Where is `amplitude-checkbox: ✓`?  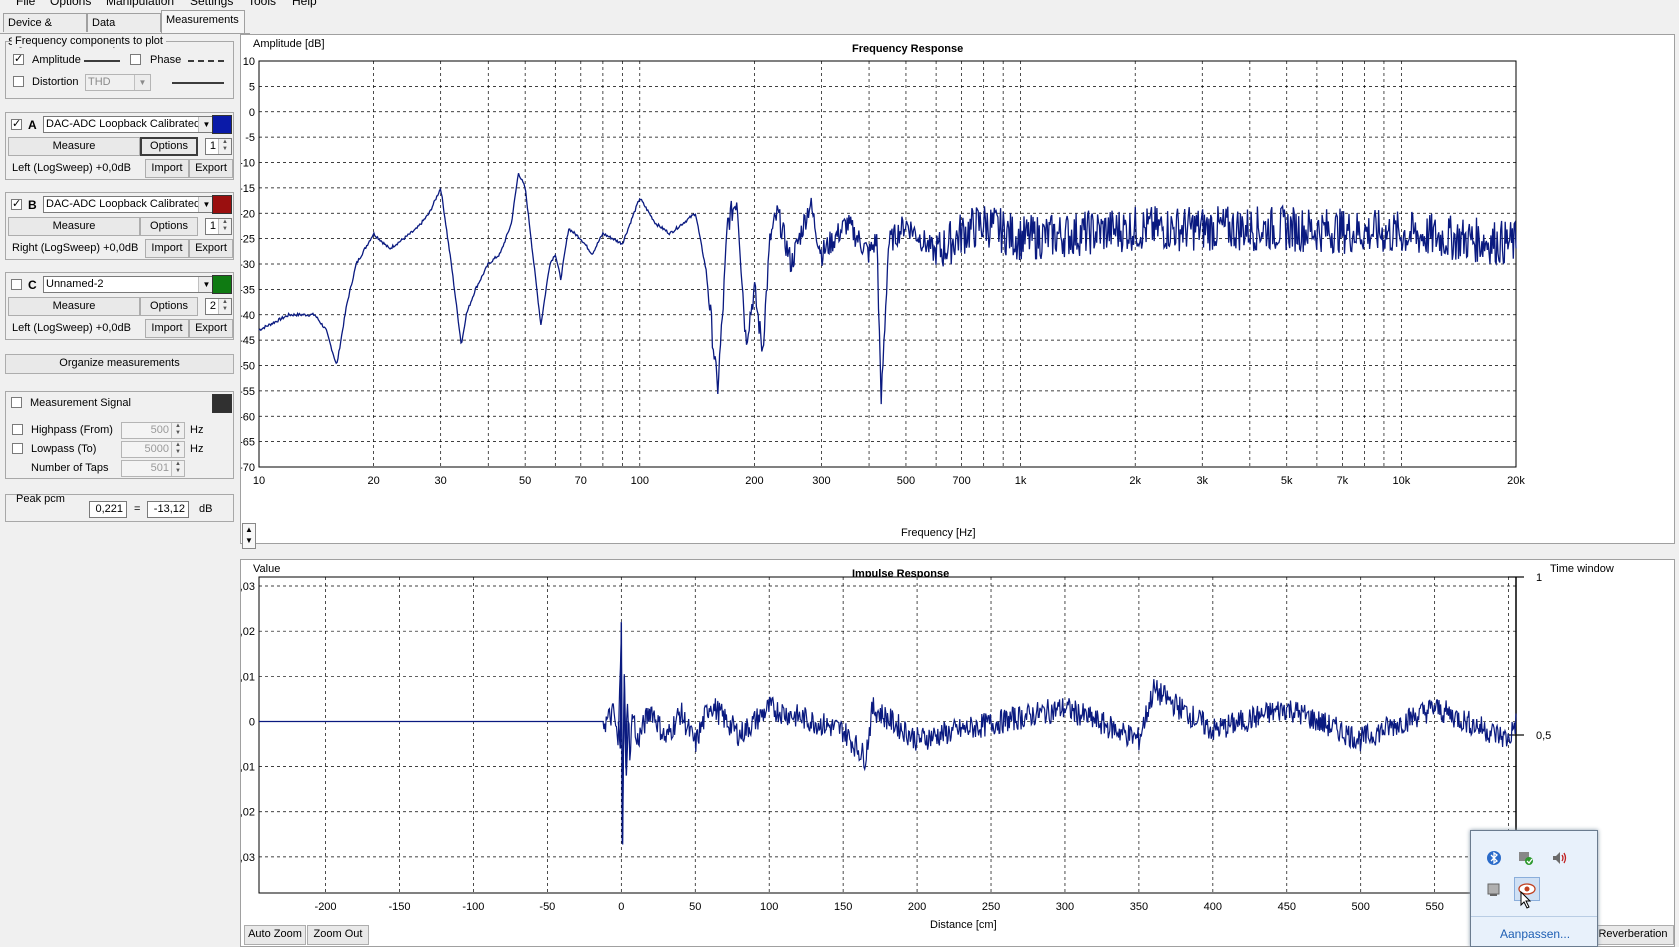
amplitude-checkbox: ✓ is located at coordinates (18, 59).